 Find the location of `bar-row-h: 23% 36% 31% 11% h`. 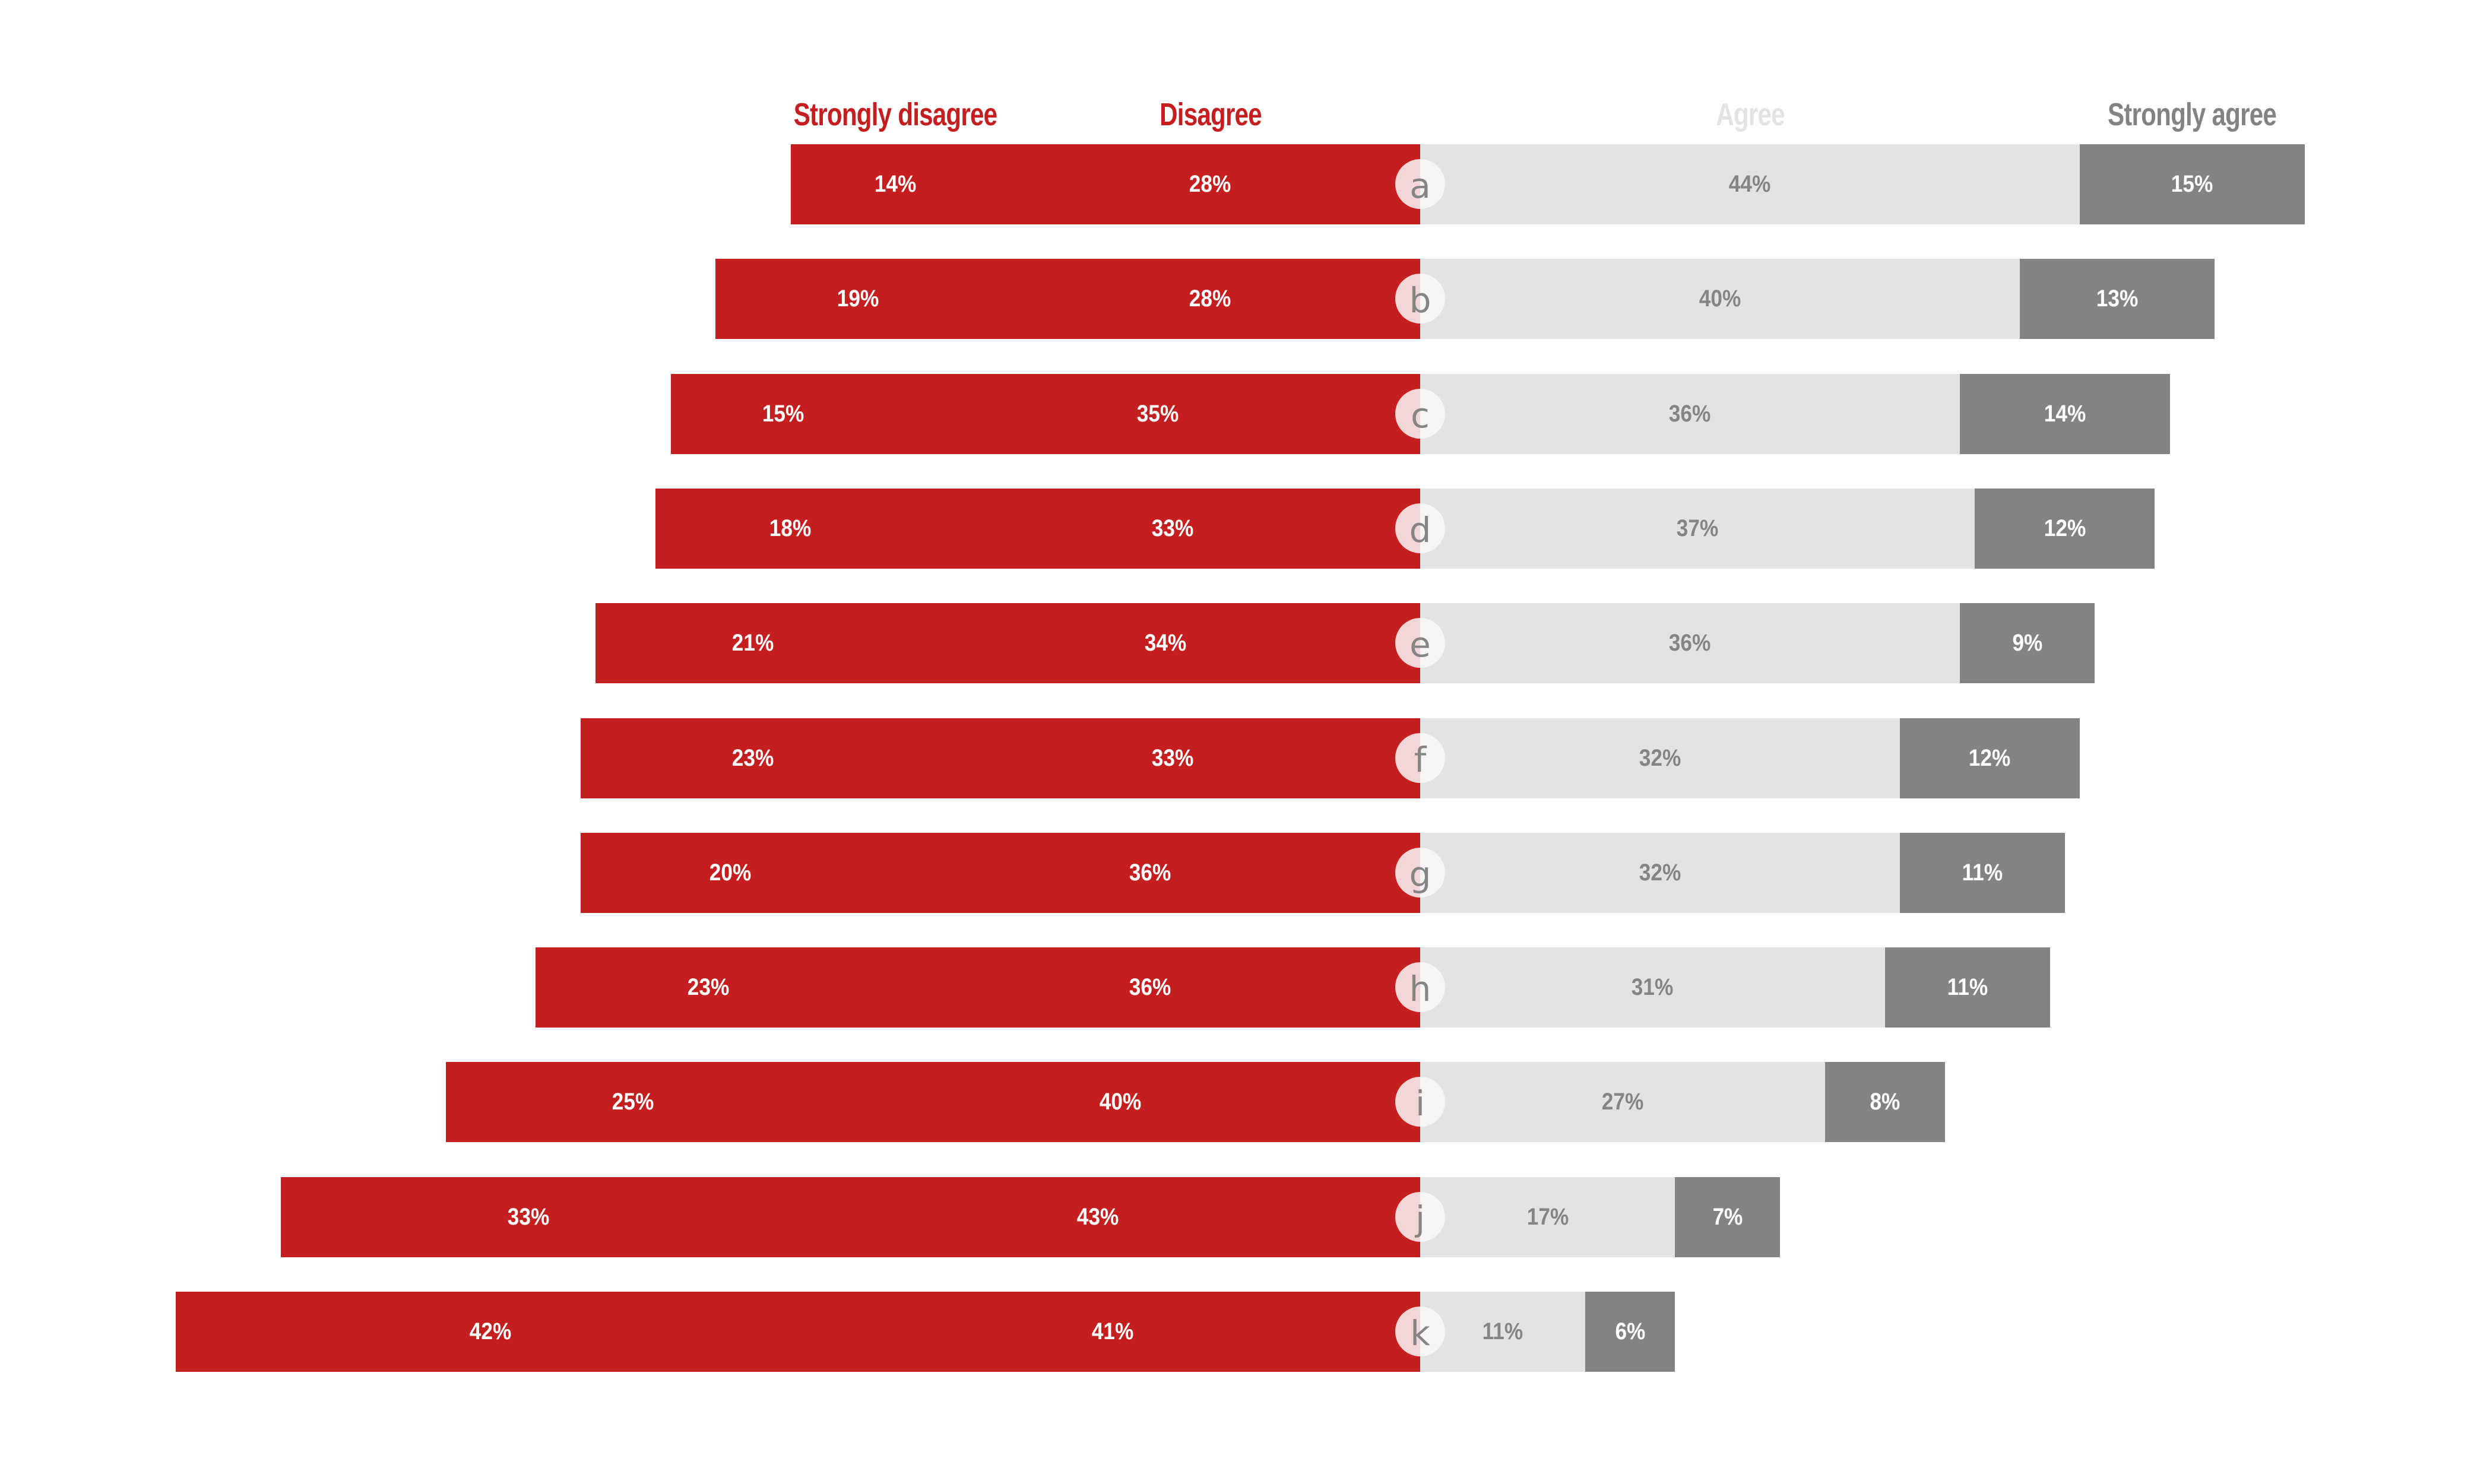

bar-row-h: 23% 36% 31% 11% h is located at coordinates (1237, 987).